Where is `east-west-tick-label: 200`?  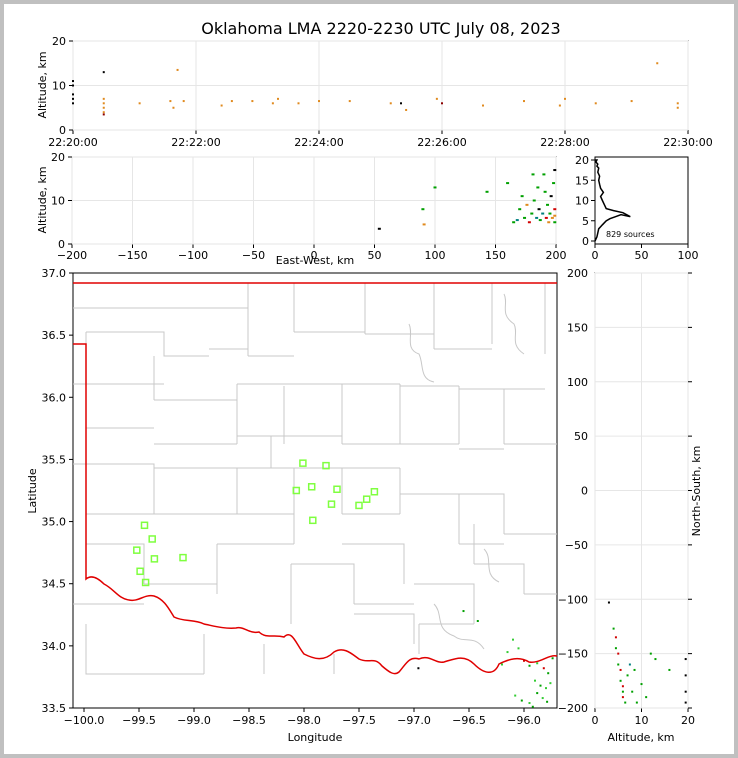 east-west-tick-label: 200 is located at coordinates (556, 255).